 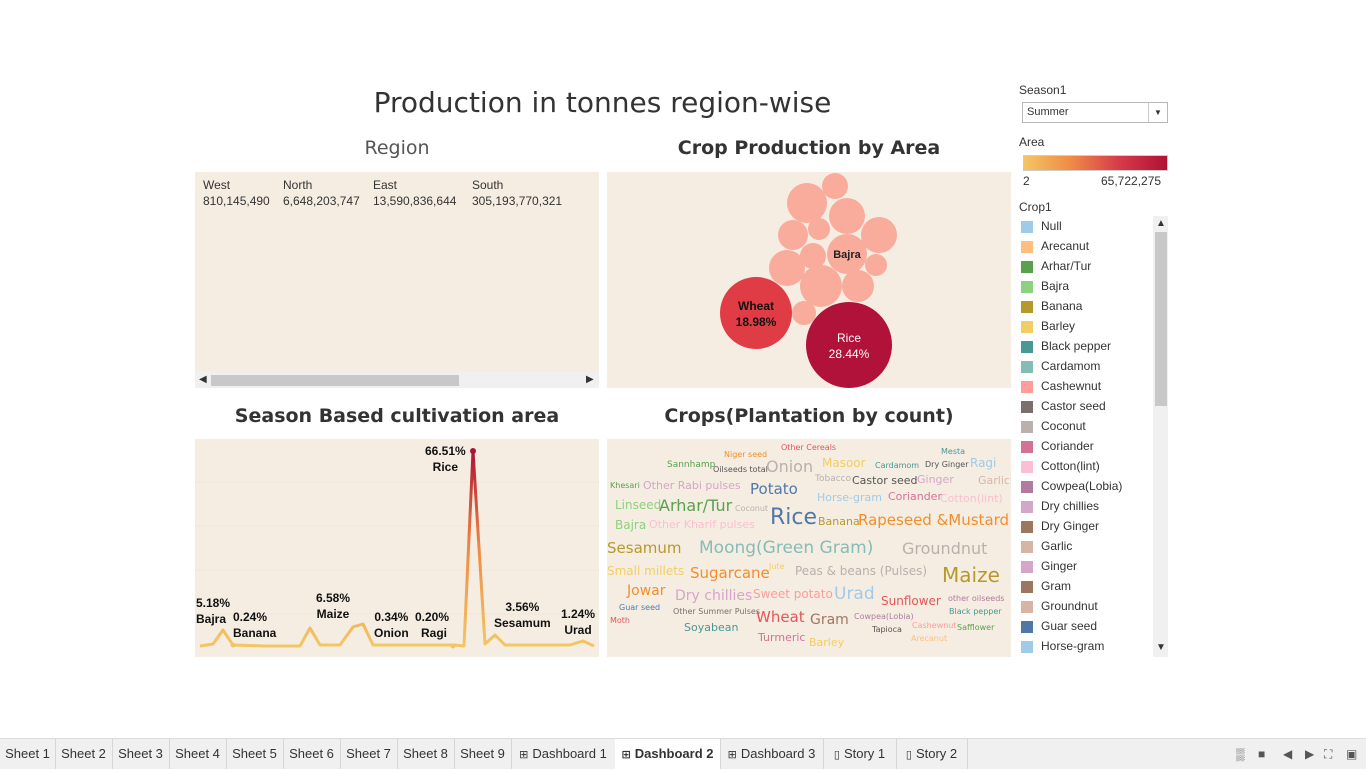 I want to click on word-item: Guar seed, so click(x=640, y=607).